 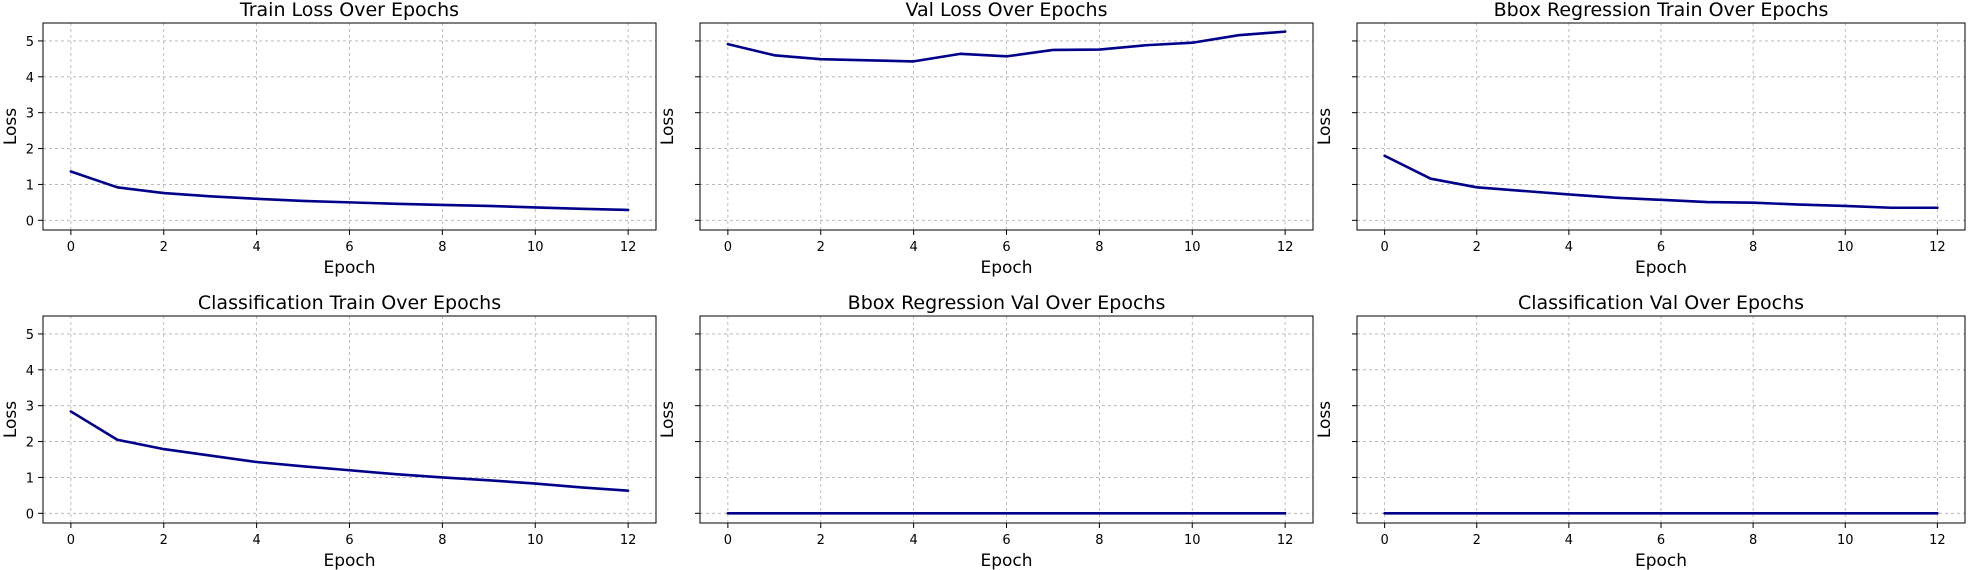 What do you see at coordinates (349, 303) in the screenshot?
I see `chart-title: Classification Train Over Epochs` at bounding box center [349, 303].